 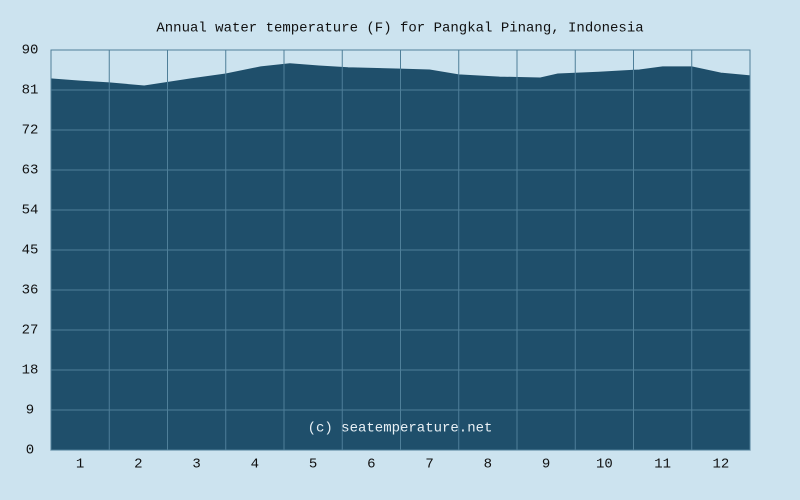 I want to click on x-tick-label: 10, so click(x=604, y=465).